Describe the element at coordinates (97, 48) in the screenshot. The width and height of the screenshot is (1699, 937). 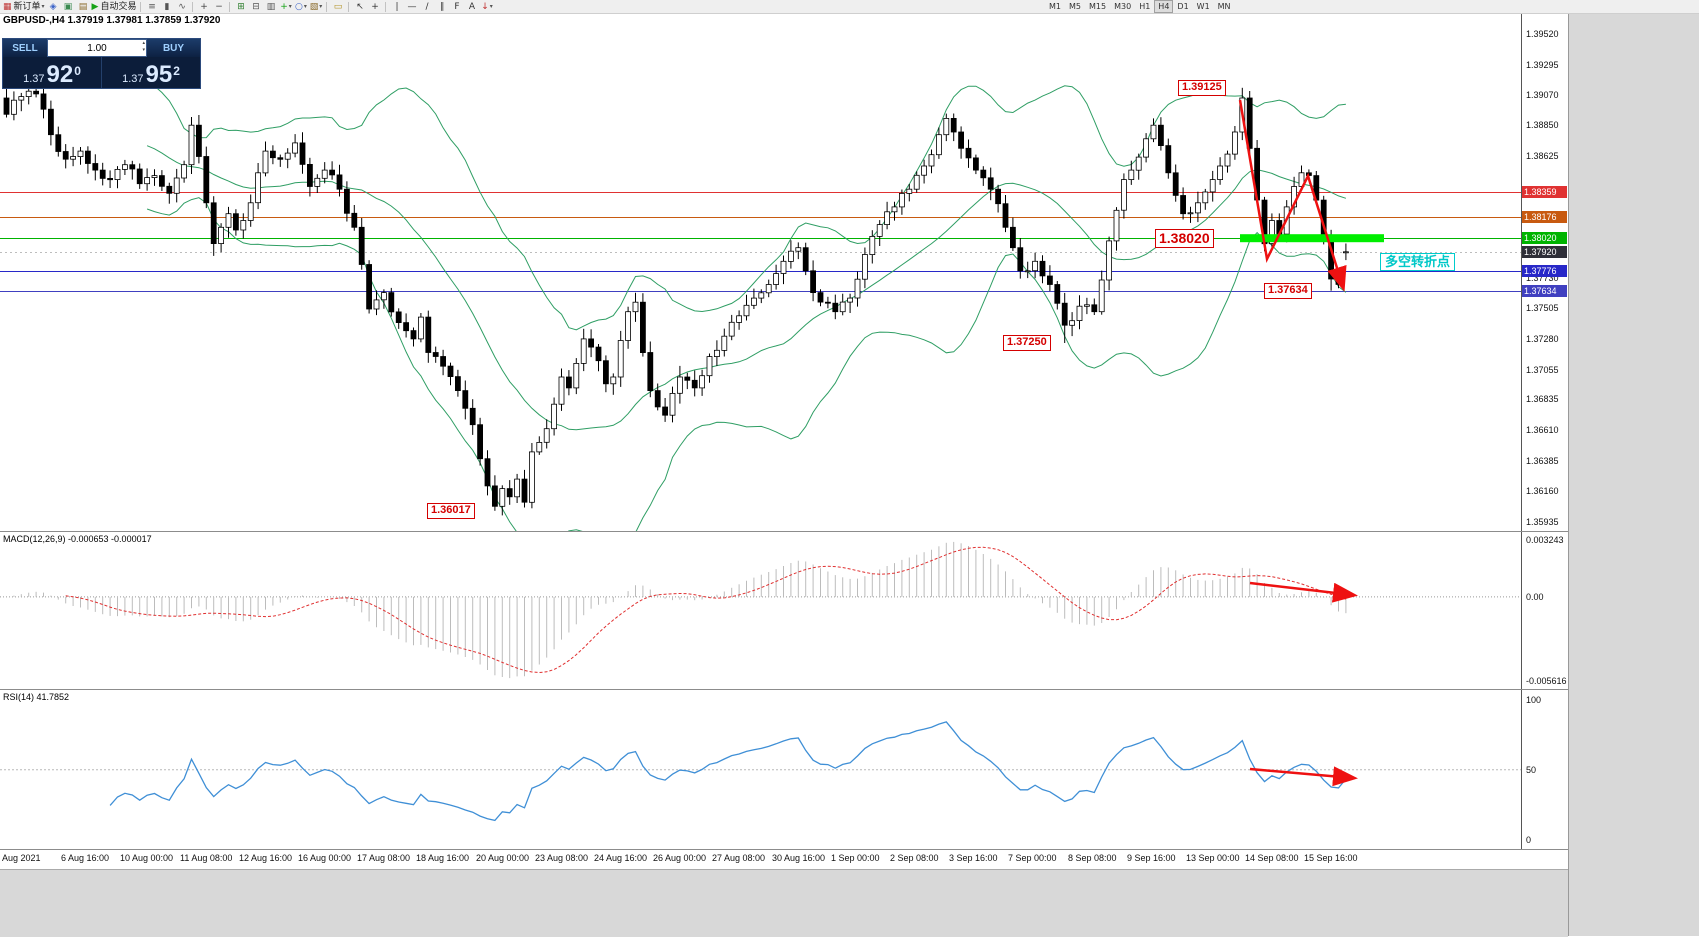
I see `lot-size-input: 1.00 ▴ ▾` at that location.